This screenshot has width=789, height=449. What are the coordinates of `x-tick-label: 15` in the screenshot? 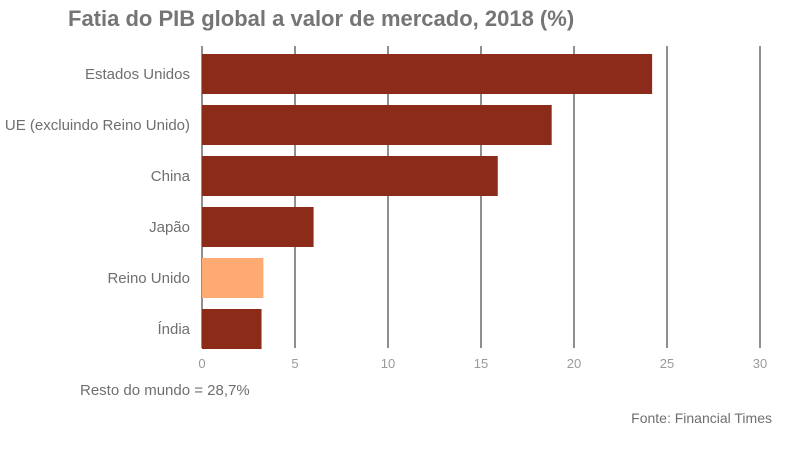 It's located at (481, 363).